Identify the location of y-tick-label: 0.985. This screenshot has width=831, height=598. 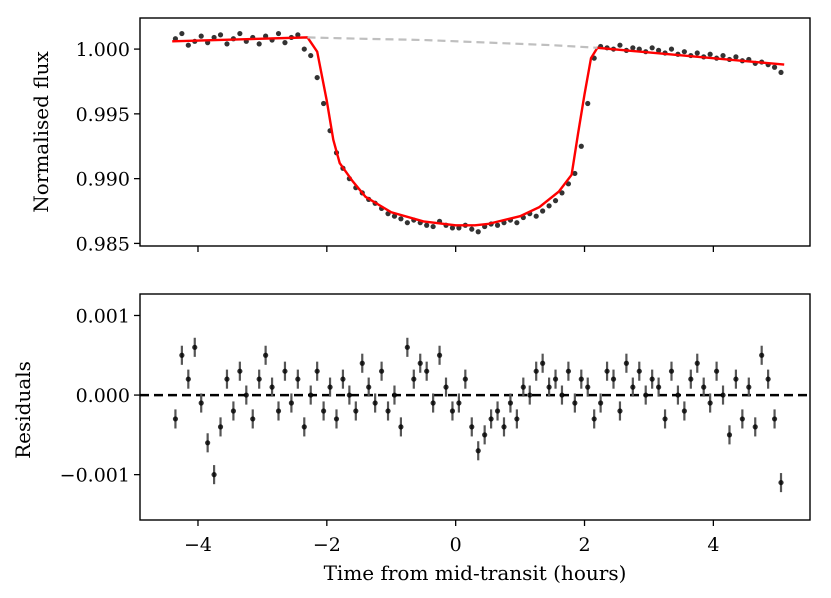
(103, 244).